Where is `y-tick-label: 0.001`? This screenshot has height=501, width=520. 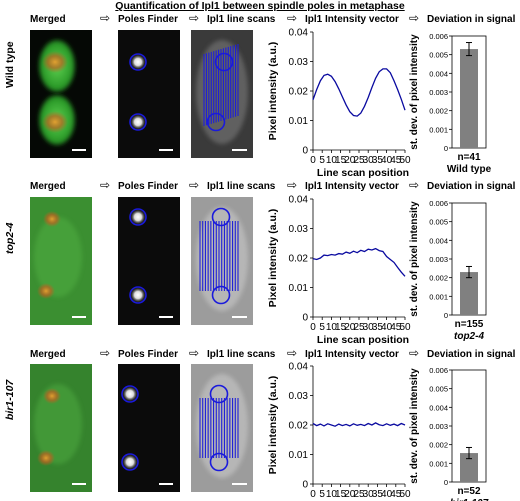
y-tick-label: 0.001 is located at coordinates (438, 129).